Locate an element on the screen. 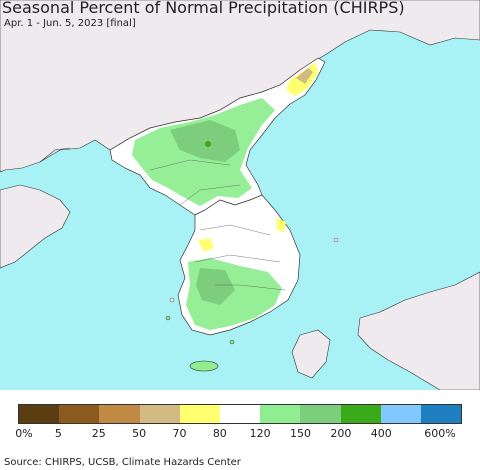 This screenshot has width=480, height=470. tan-anomaly-northeast is located at coordinates (304, 76).